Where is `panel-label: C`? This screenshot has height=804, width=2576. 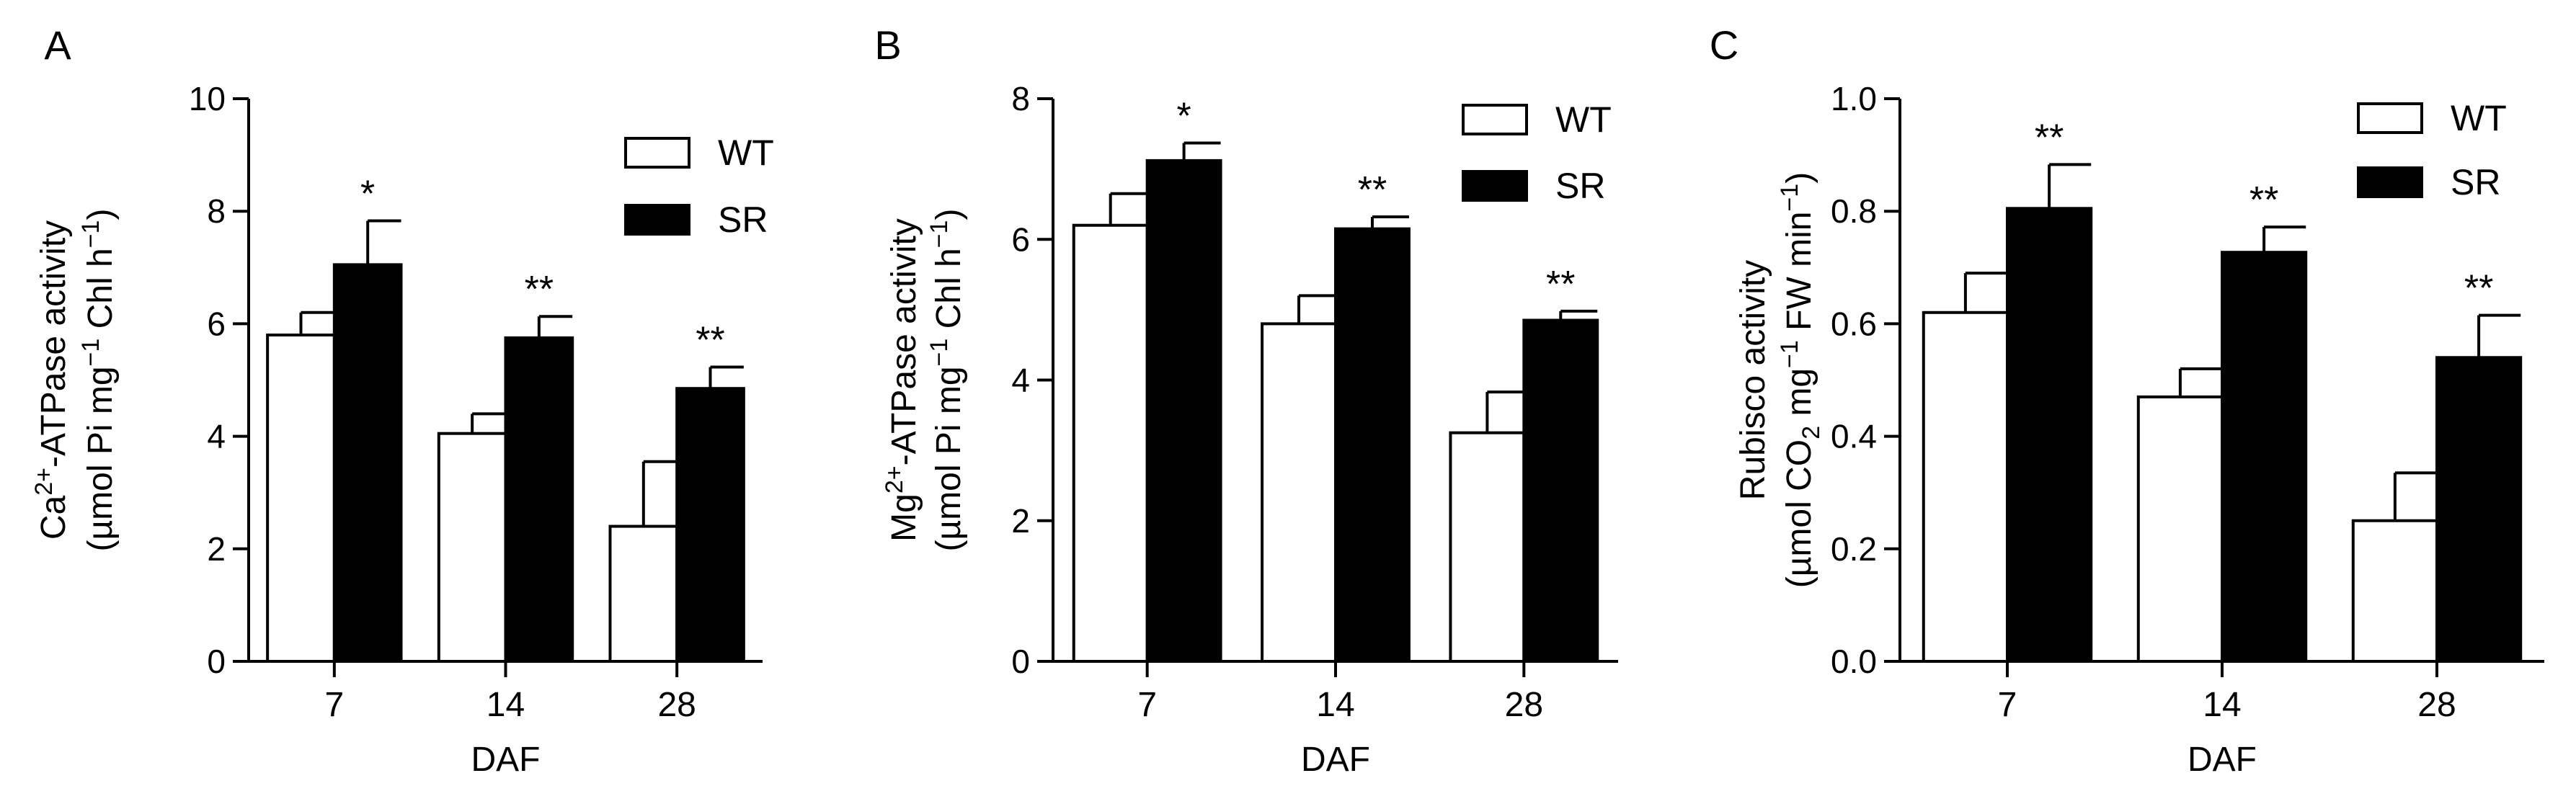
panel-label: C is located at coordinates (1724, 45).